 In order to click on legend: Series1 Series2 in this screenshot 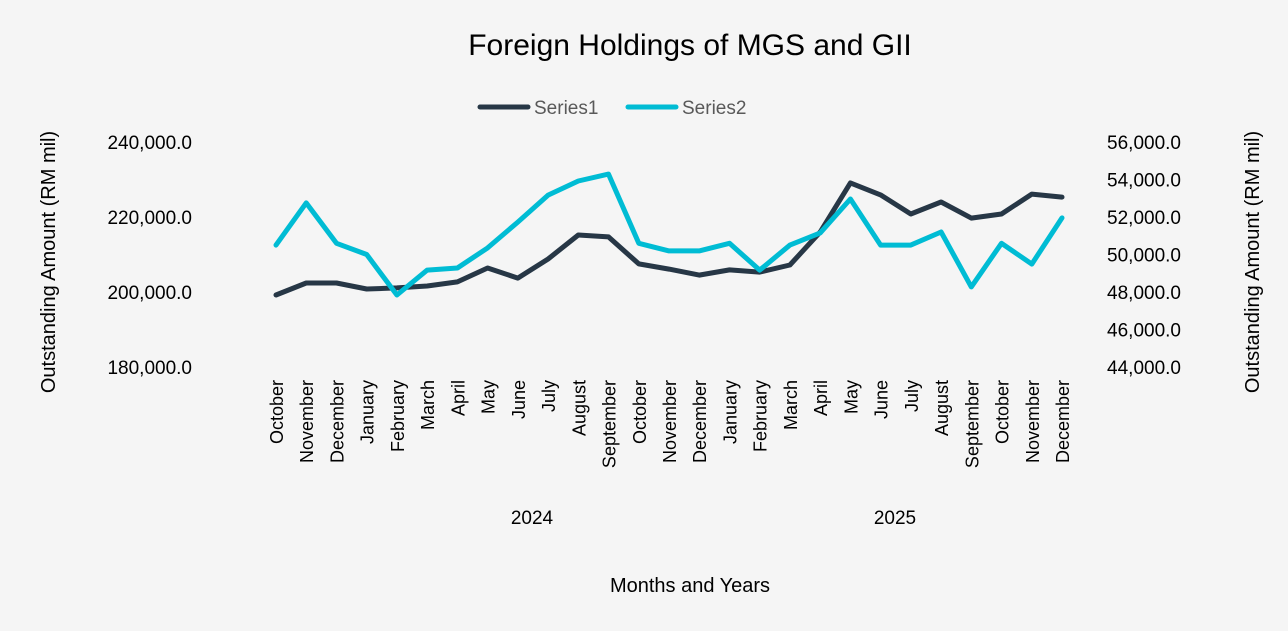, I will do `click(613, 108)`.